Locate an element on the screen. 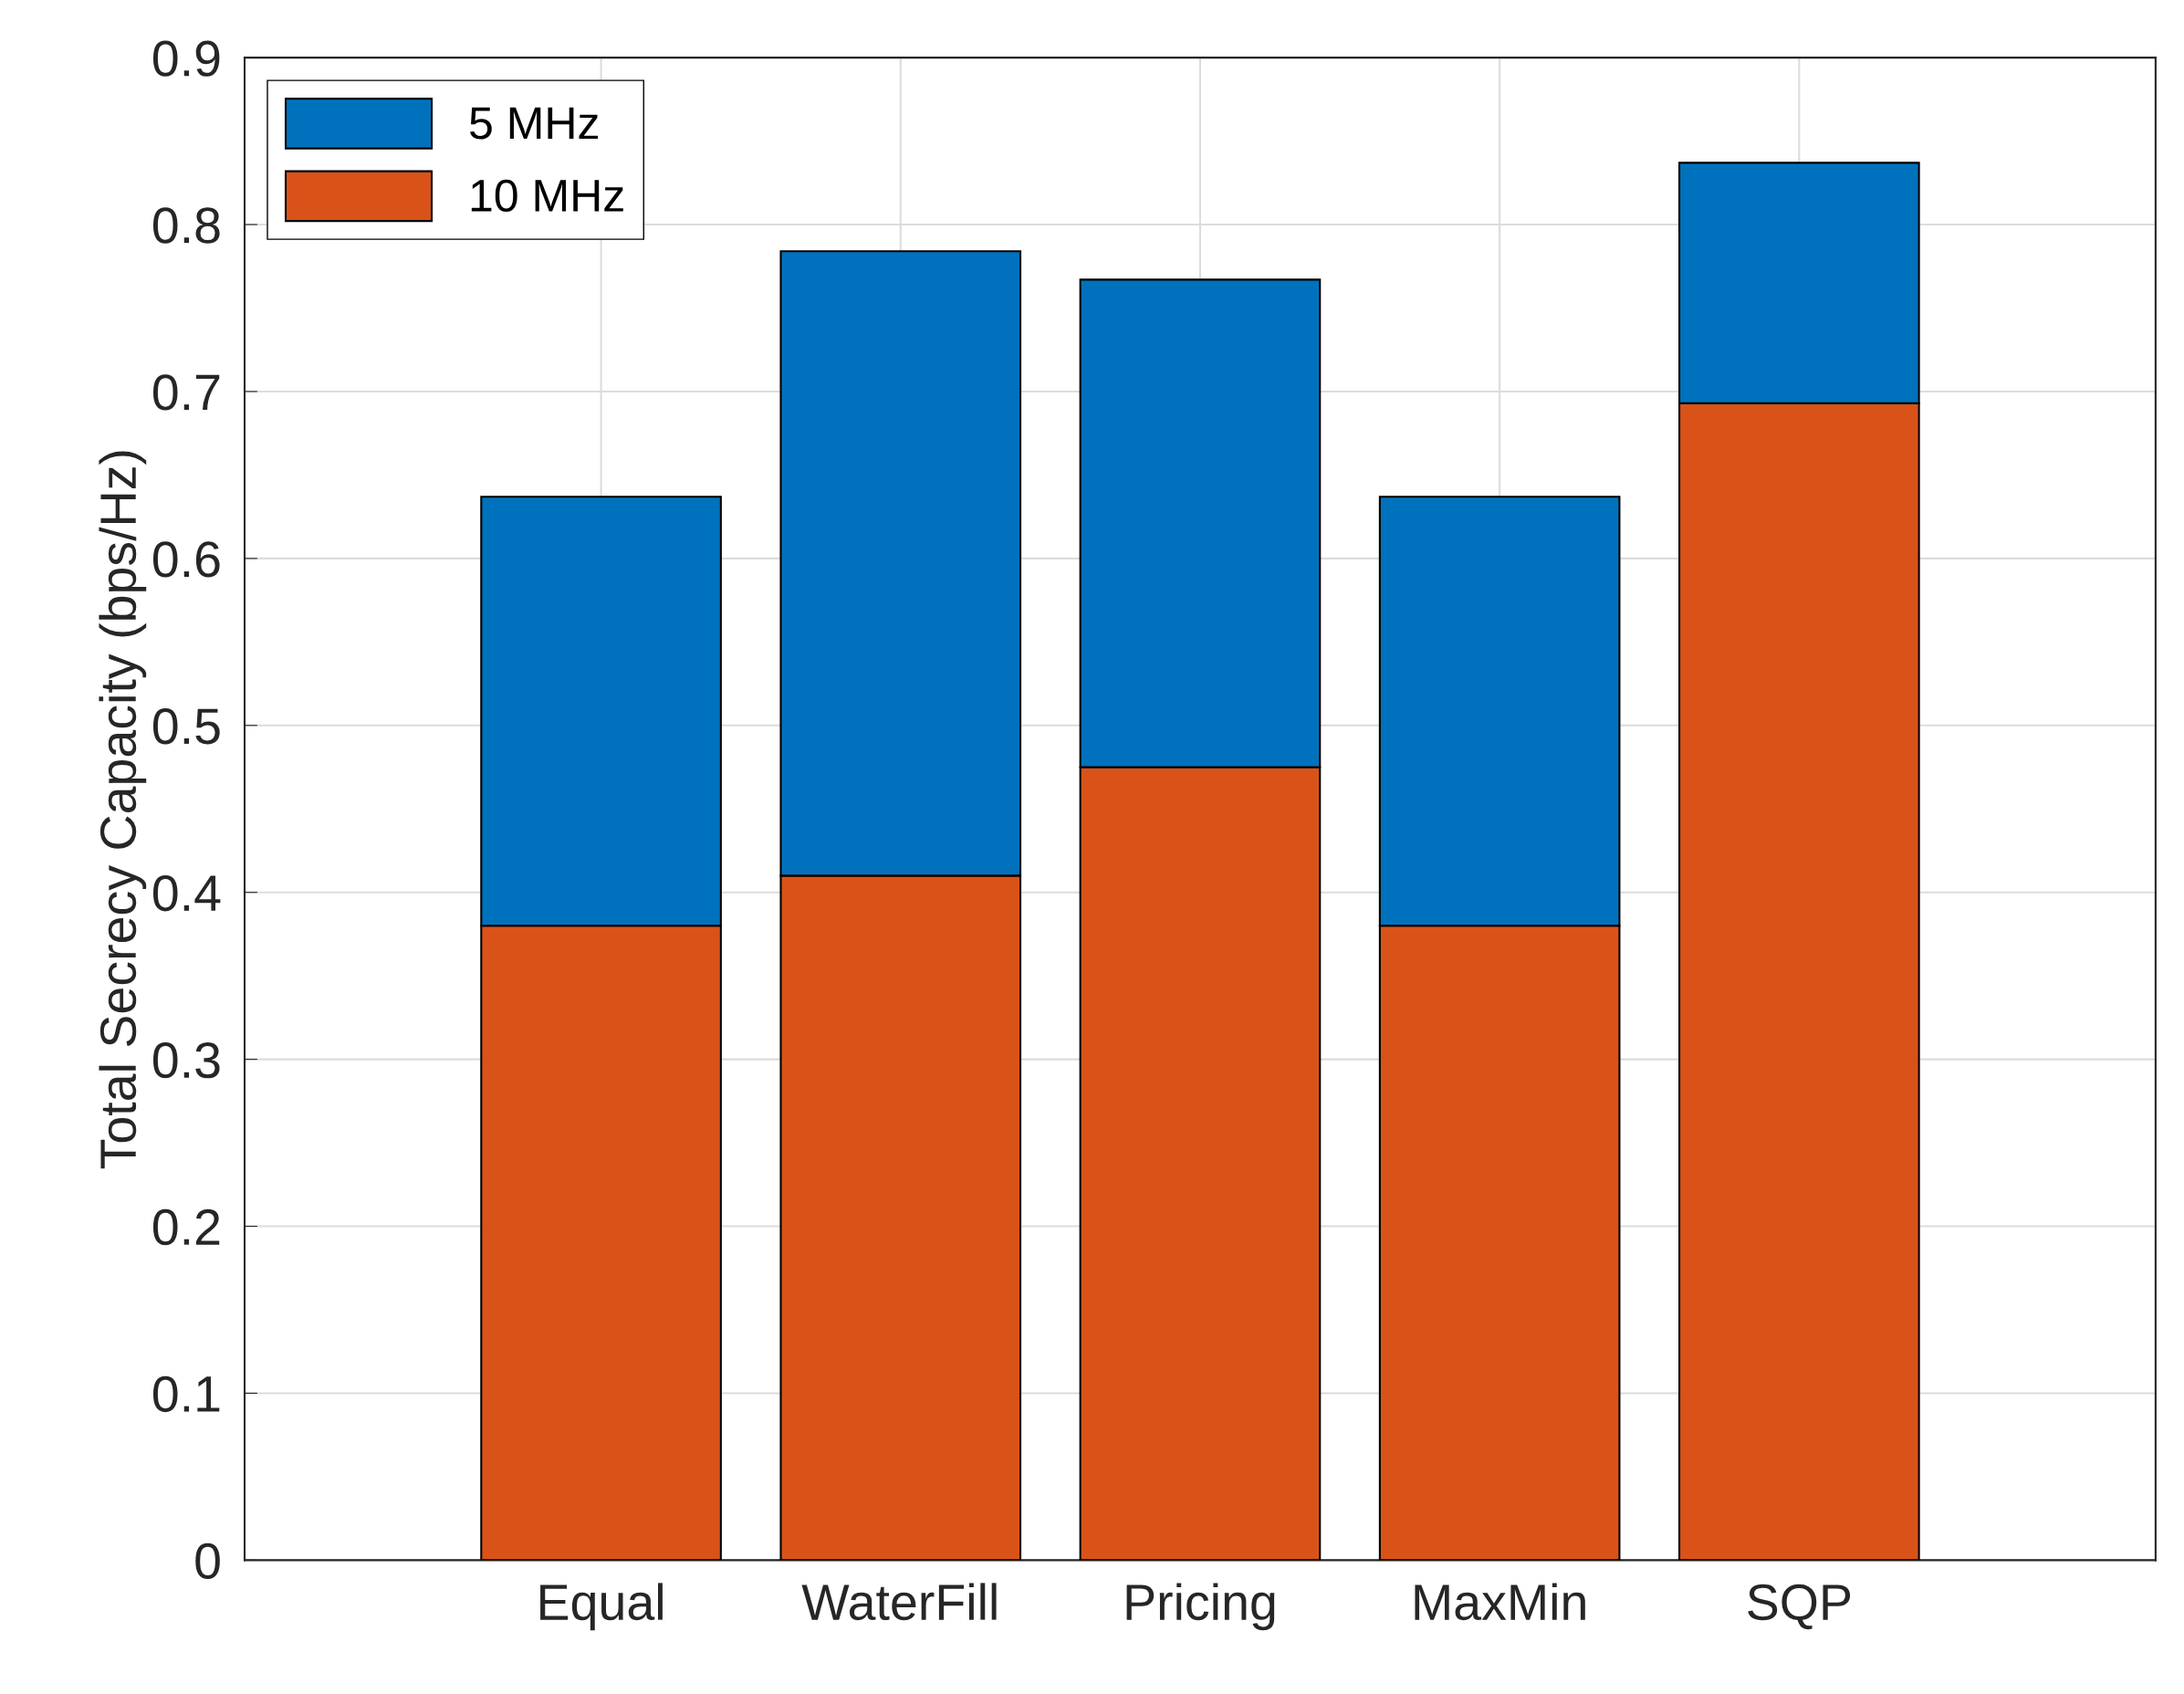 Image resolution: width=2184 pixels, height=1694 pixels. y-tick-label: 0.4 is located at coordinates (186, 894).